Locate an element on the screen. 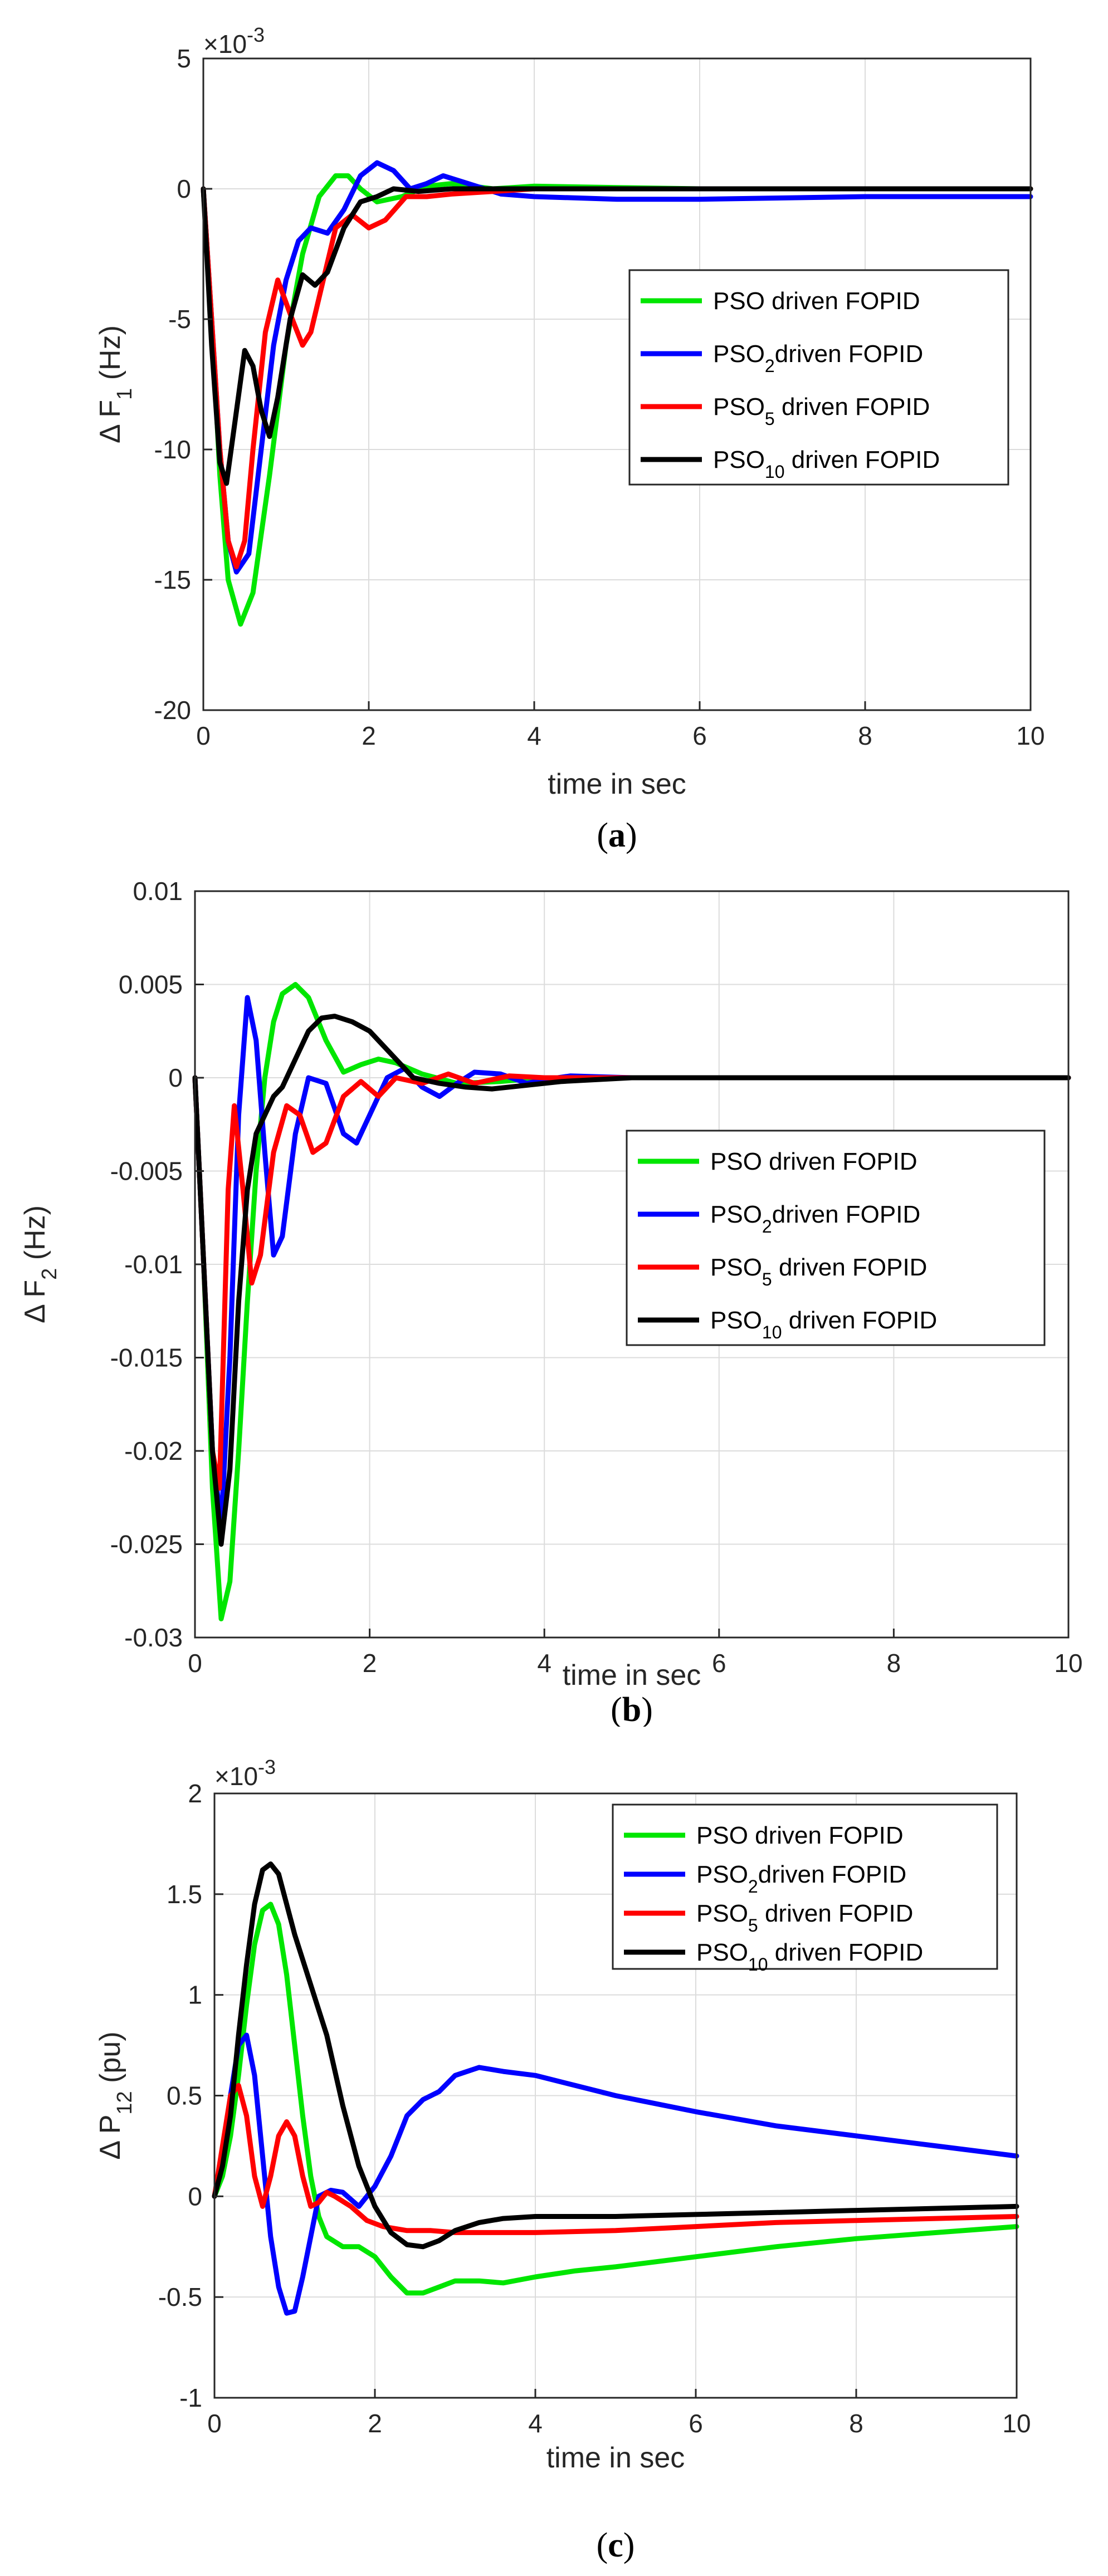  chart-c-ylabel: Δ P12 (pu) is located at coordinates (115, 2095).